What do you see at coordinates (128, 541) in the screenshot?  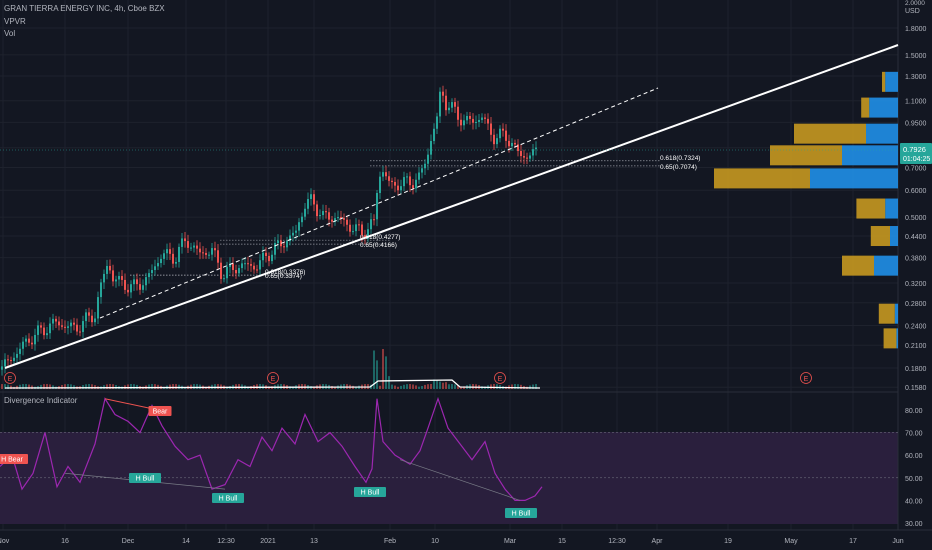 I see `time-tick: Dec` at bounding box center [128, 541].